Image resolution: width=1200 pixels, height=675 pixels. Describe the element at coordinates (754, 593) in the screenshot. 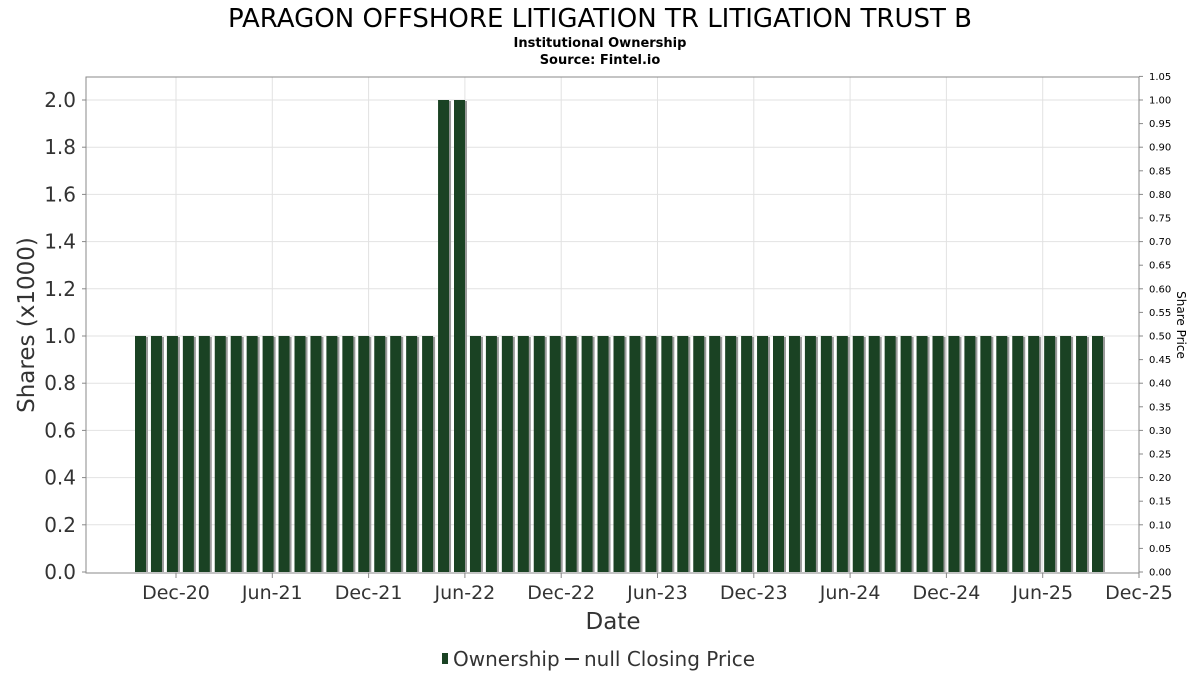

I see `x-tick-label: Dec-23` at that location.